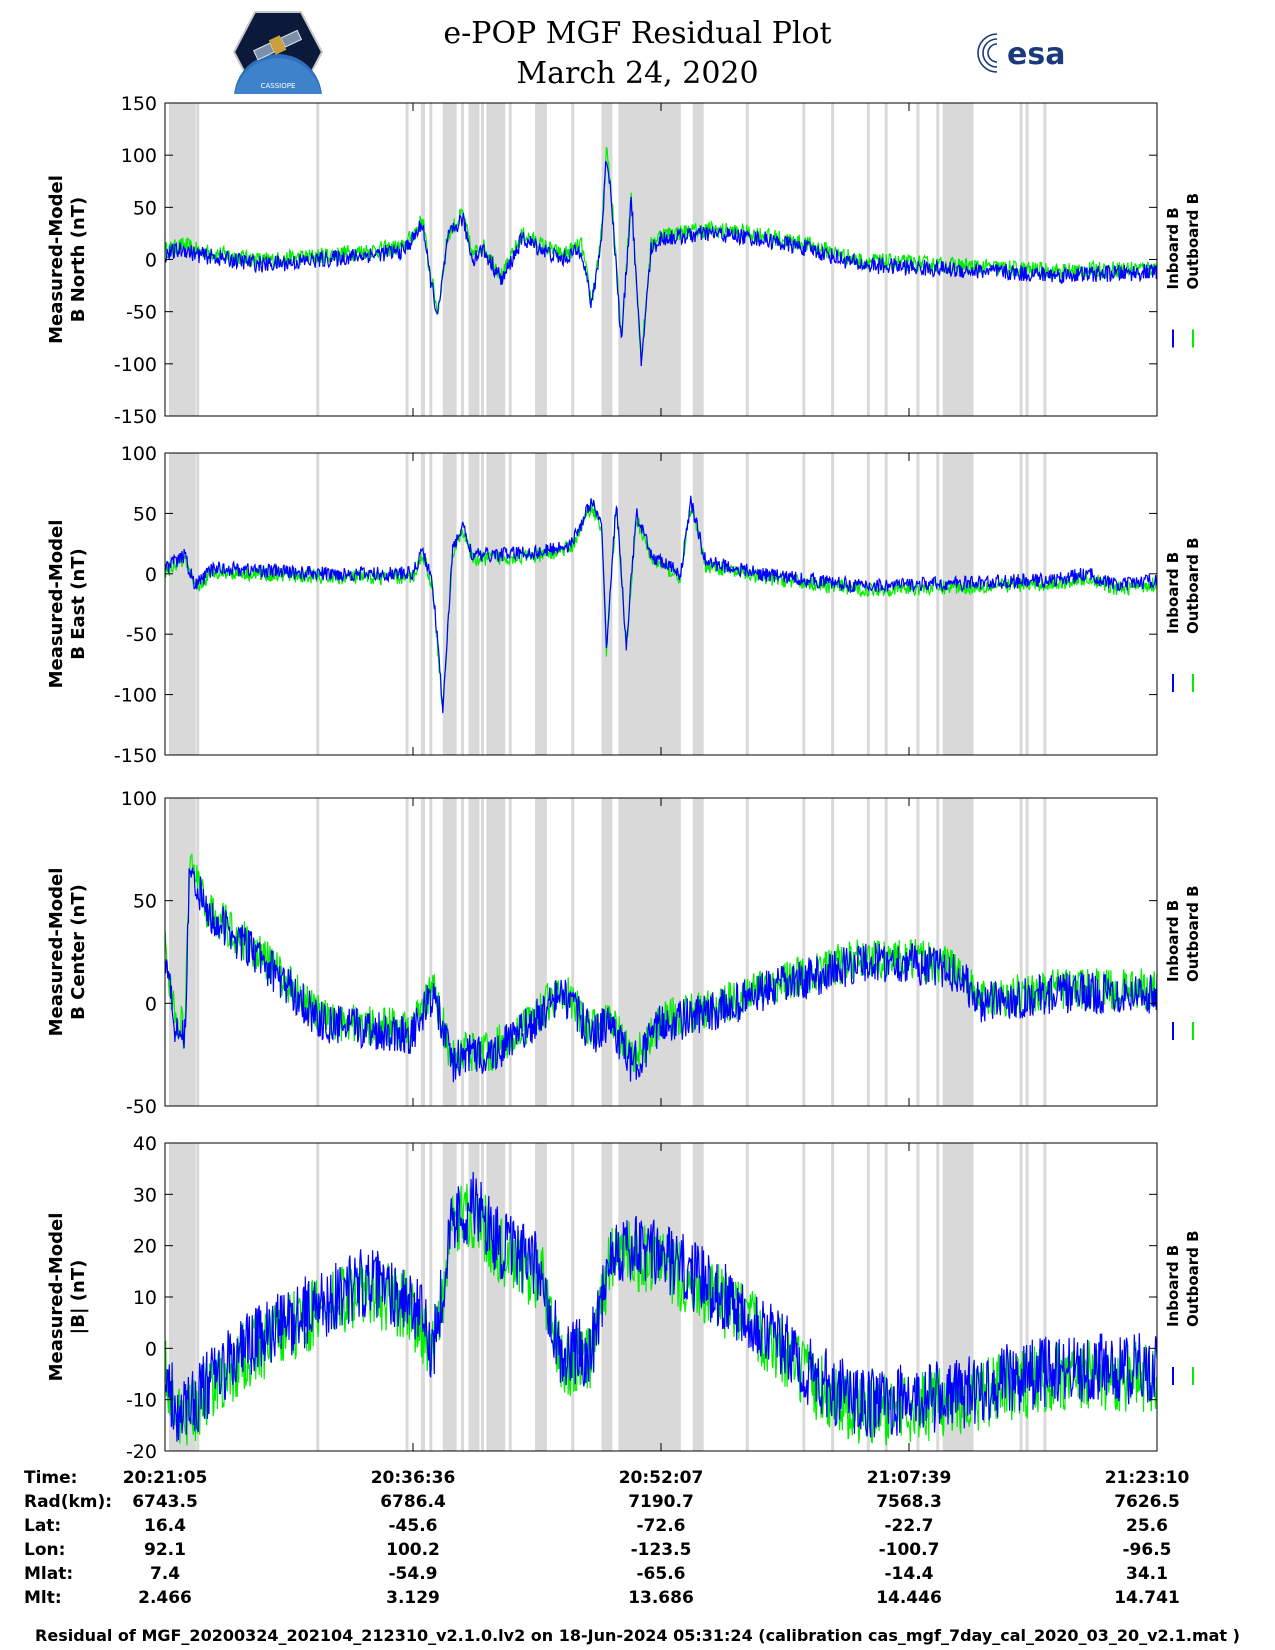  What do you see at coordinates (661, 1598) in the screenshot?
I see `table-cell: 13.686` at bounding box center [661, 1598].